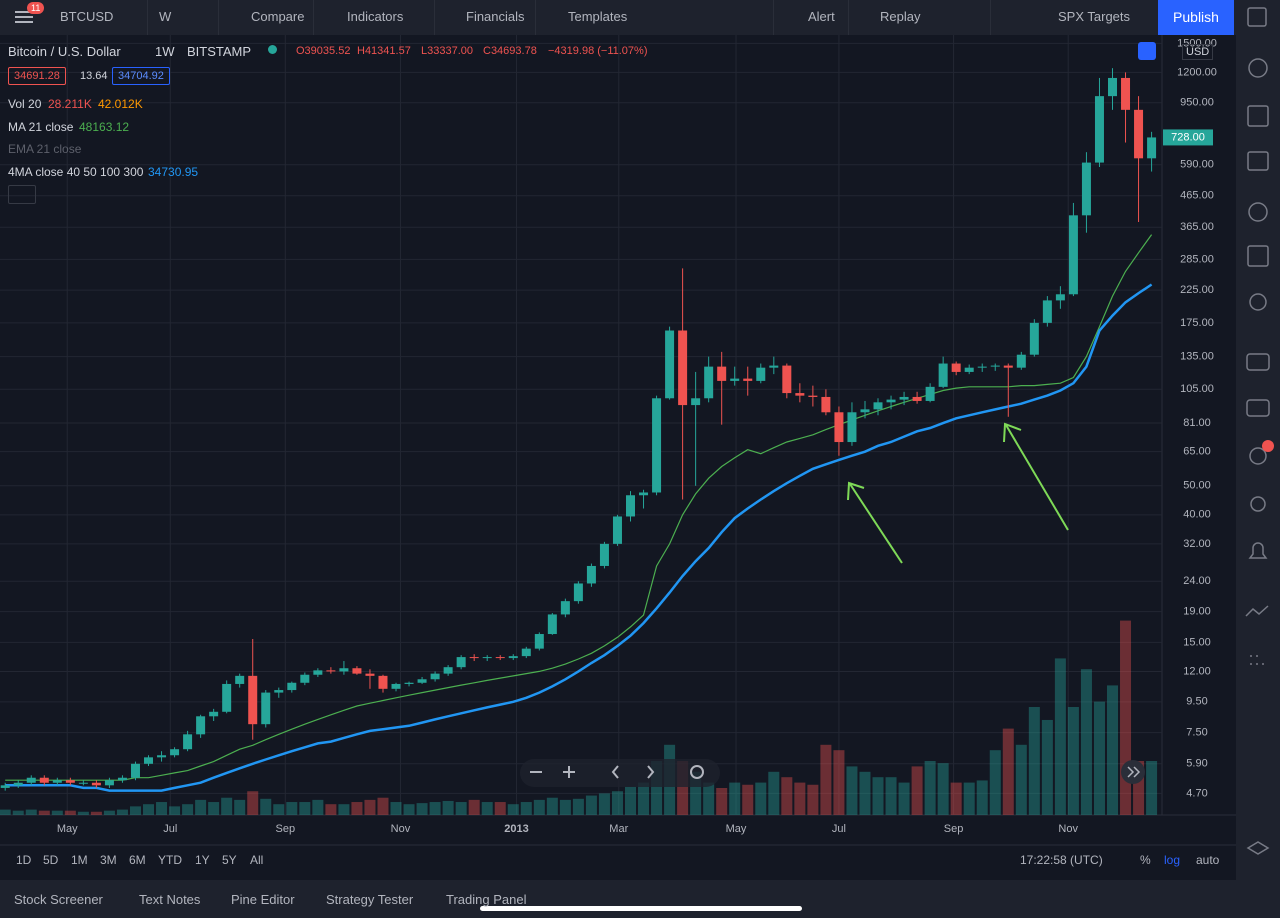 Image resolution: width=1280 pixels, height=918 pixels. What do you see at coordinates (170, 899) in the screenshot?
I see `tab: Text Notes` at bounding box center [170, 899].